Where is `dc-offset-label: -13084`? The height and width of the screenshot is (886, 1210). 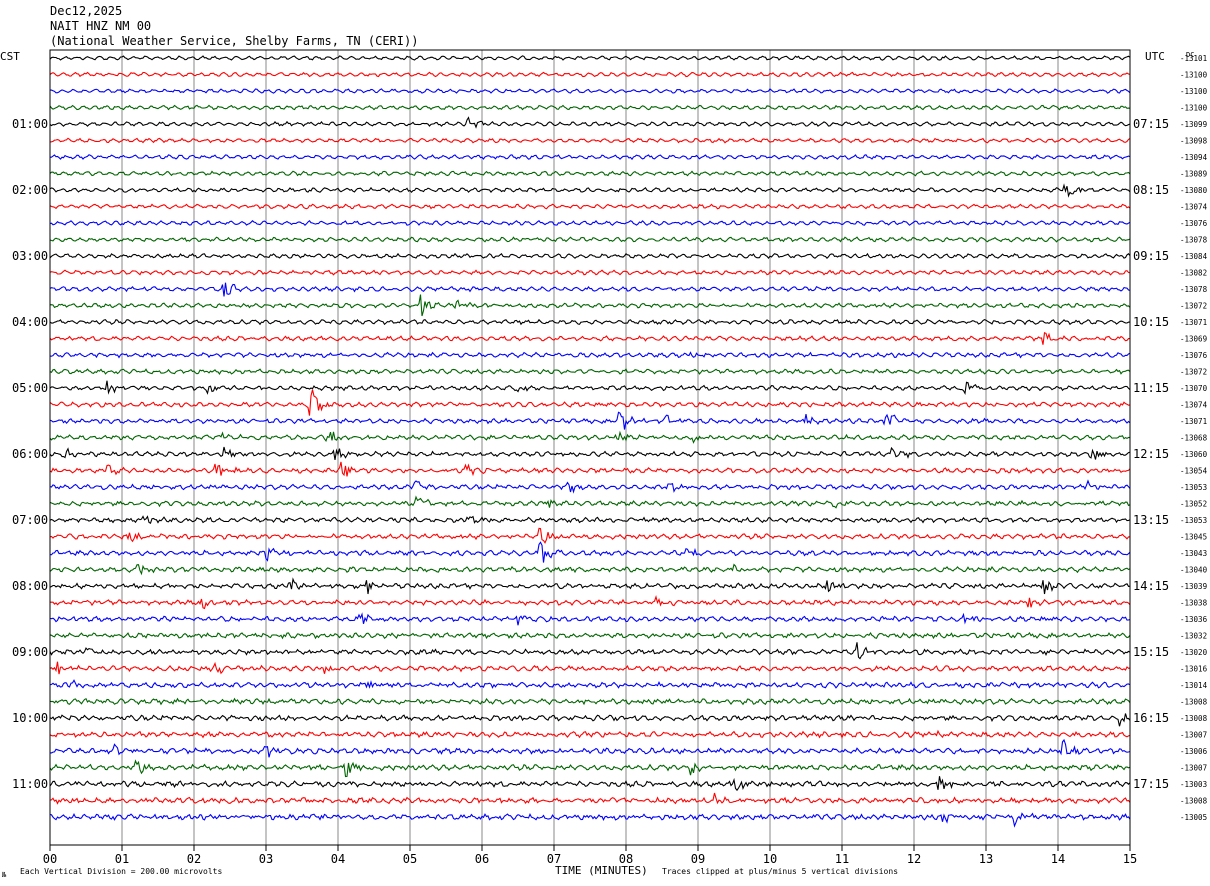
dc-offset-label: -13084 is located at coordinates (1194, 256).